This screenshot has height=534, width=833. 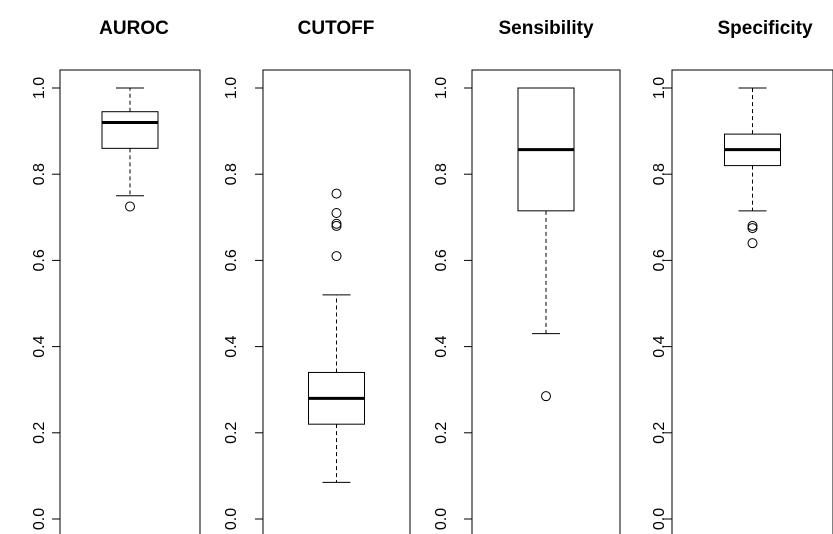 What do you see at coordinates (130, 130) in the screenshot?
I see `iqr-box` at bounding box center [130, 130].